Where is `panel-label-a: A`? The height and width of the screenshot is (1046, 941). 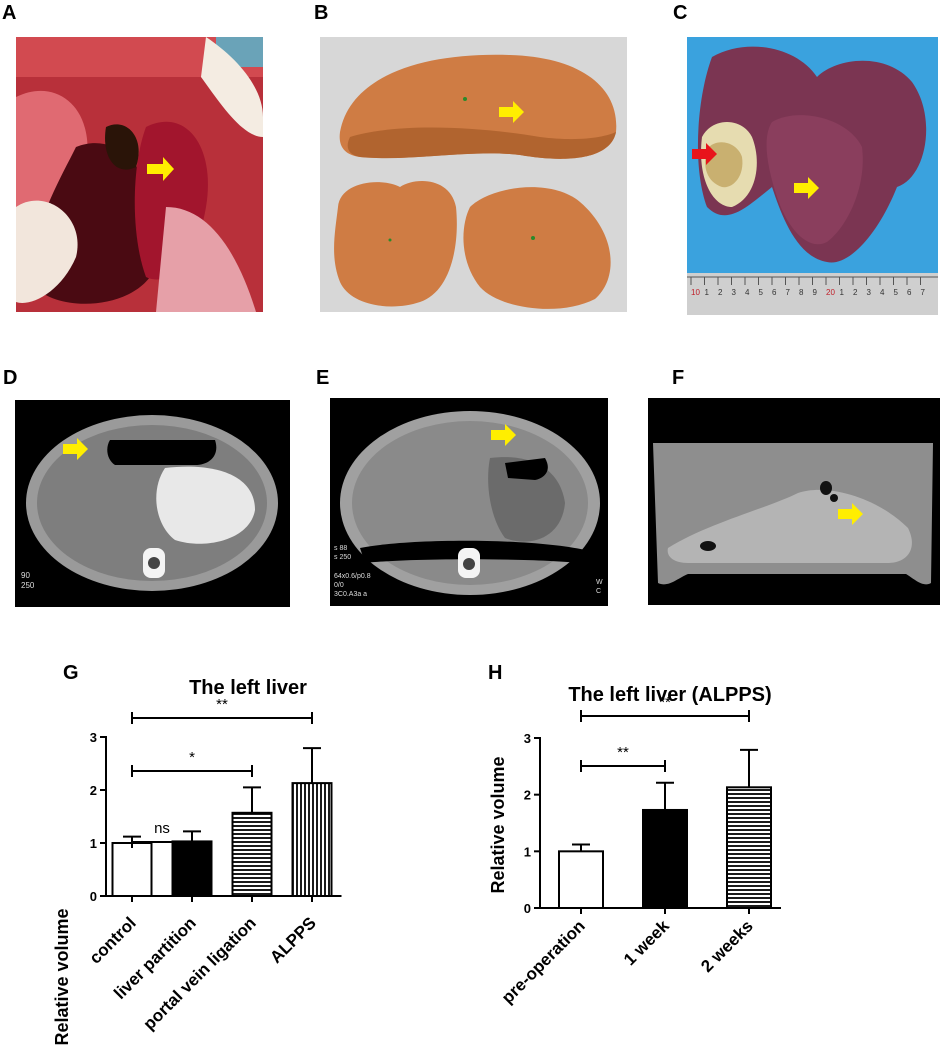 panel-label-a: A is located at coordinates (9, 13).